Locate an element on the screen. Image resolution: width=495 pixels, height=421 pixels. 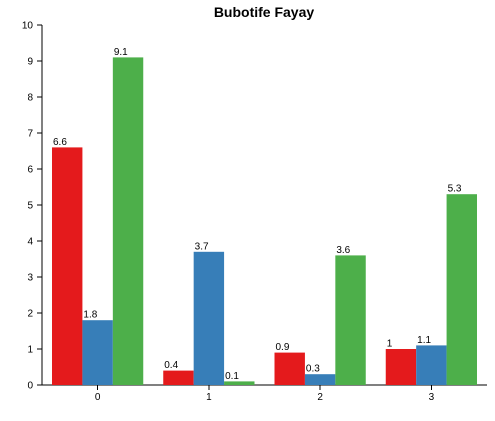
y-tick-label: 4 is located at coordinates (30, 242).